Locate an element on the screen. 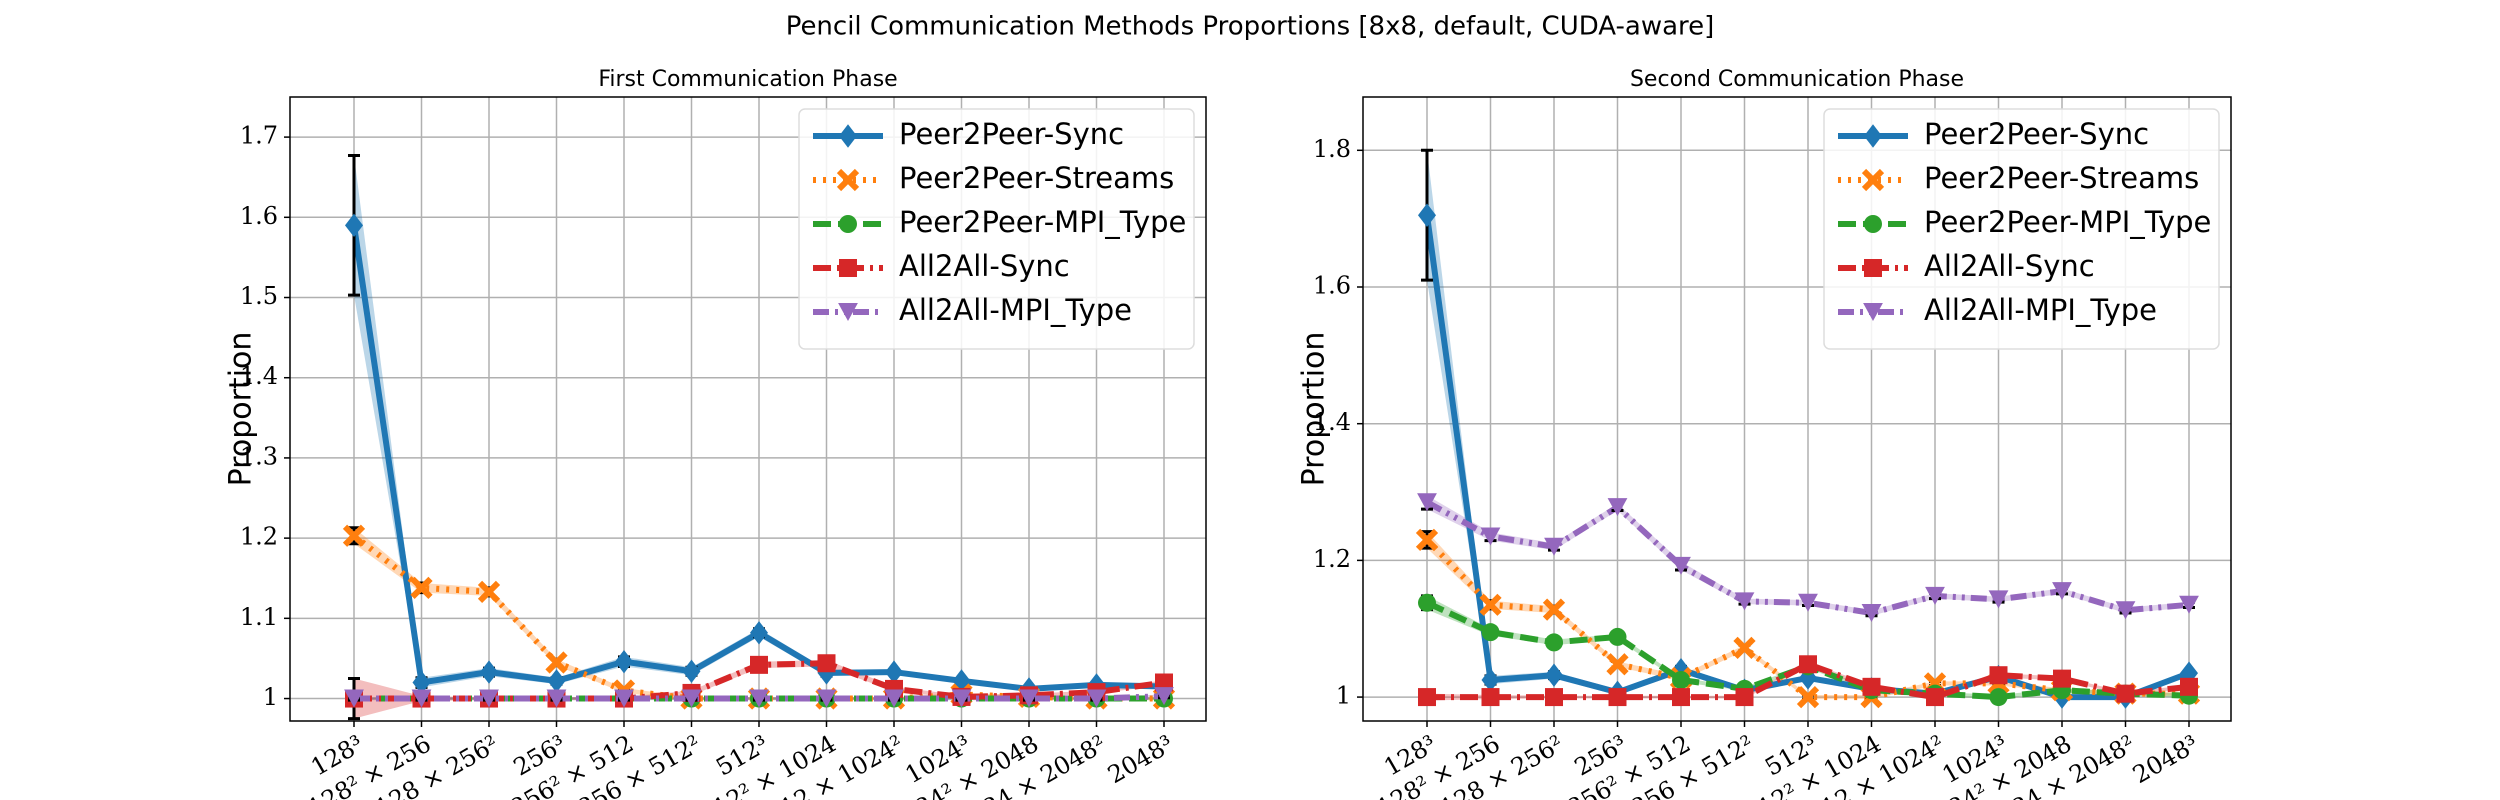 The image size is (2500, 800). legend-label: Peer2Peer-MPI_Type is located at coordinates (2067, 222).